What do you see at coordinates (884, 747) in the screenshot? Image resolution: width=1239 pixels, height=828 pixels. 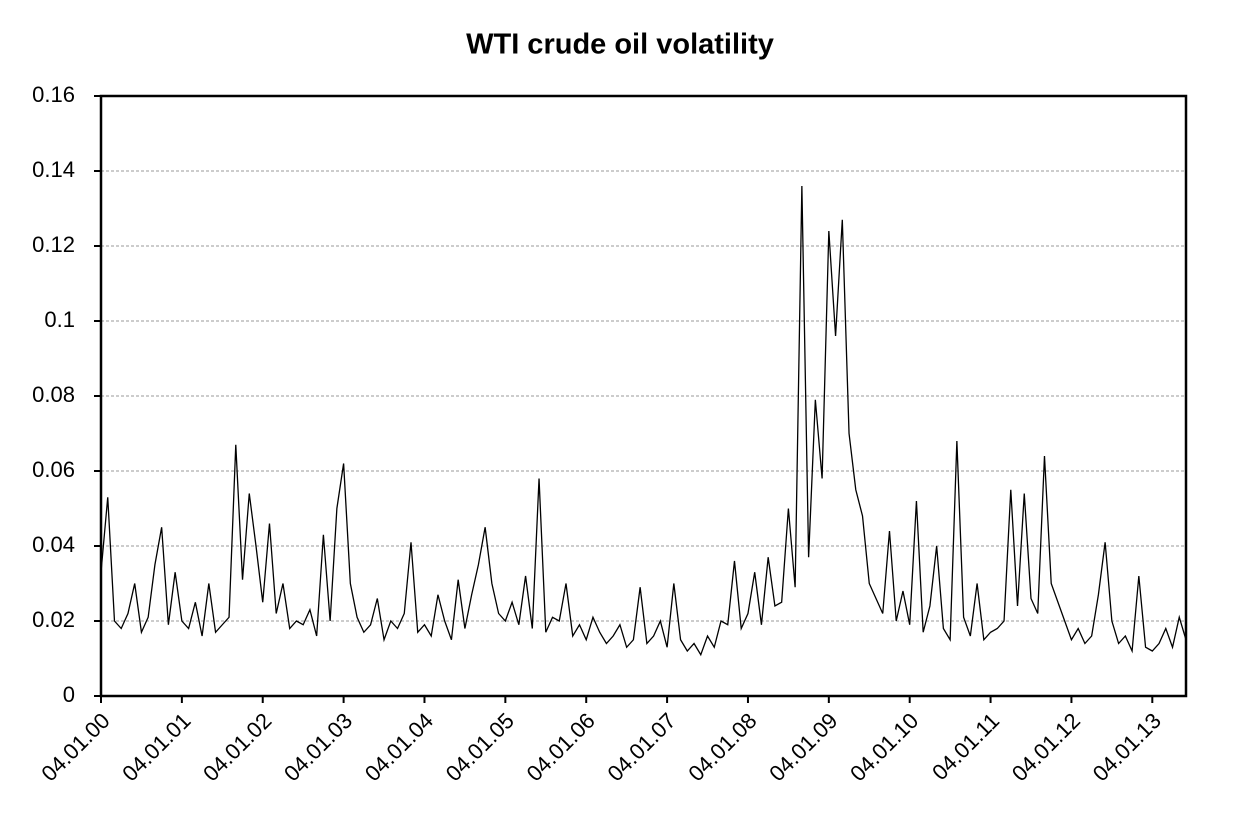 I see `x-tick-label: 04.01.10` at bounding box center [884, 747].